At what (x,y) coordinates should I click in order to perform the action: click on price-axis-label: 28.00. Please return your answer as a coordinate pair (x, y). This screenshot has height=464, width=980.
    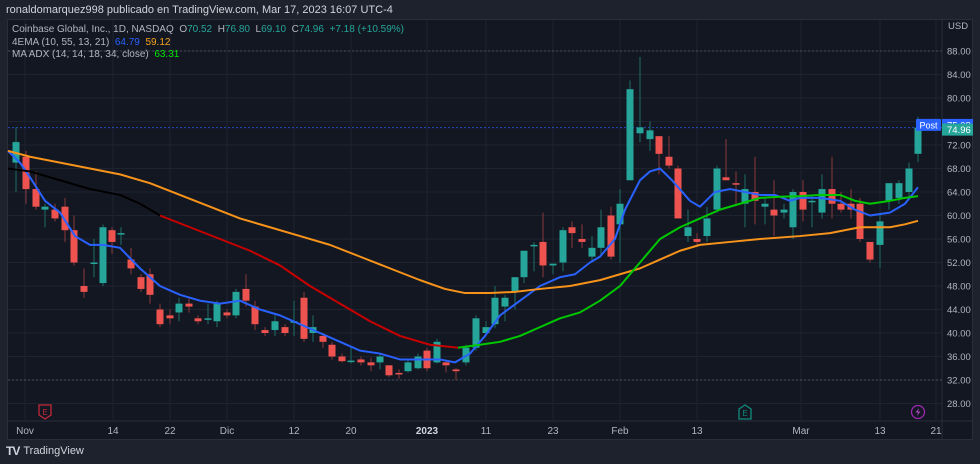
    Looking at the image, I should click on (959, 404).